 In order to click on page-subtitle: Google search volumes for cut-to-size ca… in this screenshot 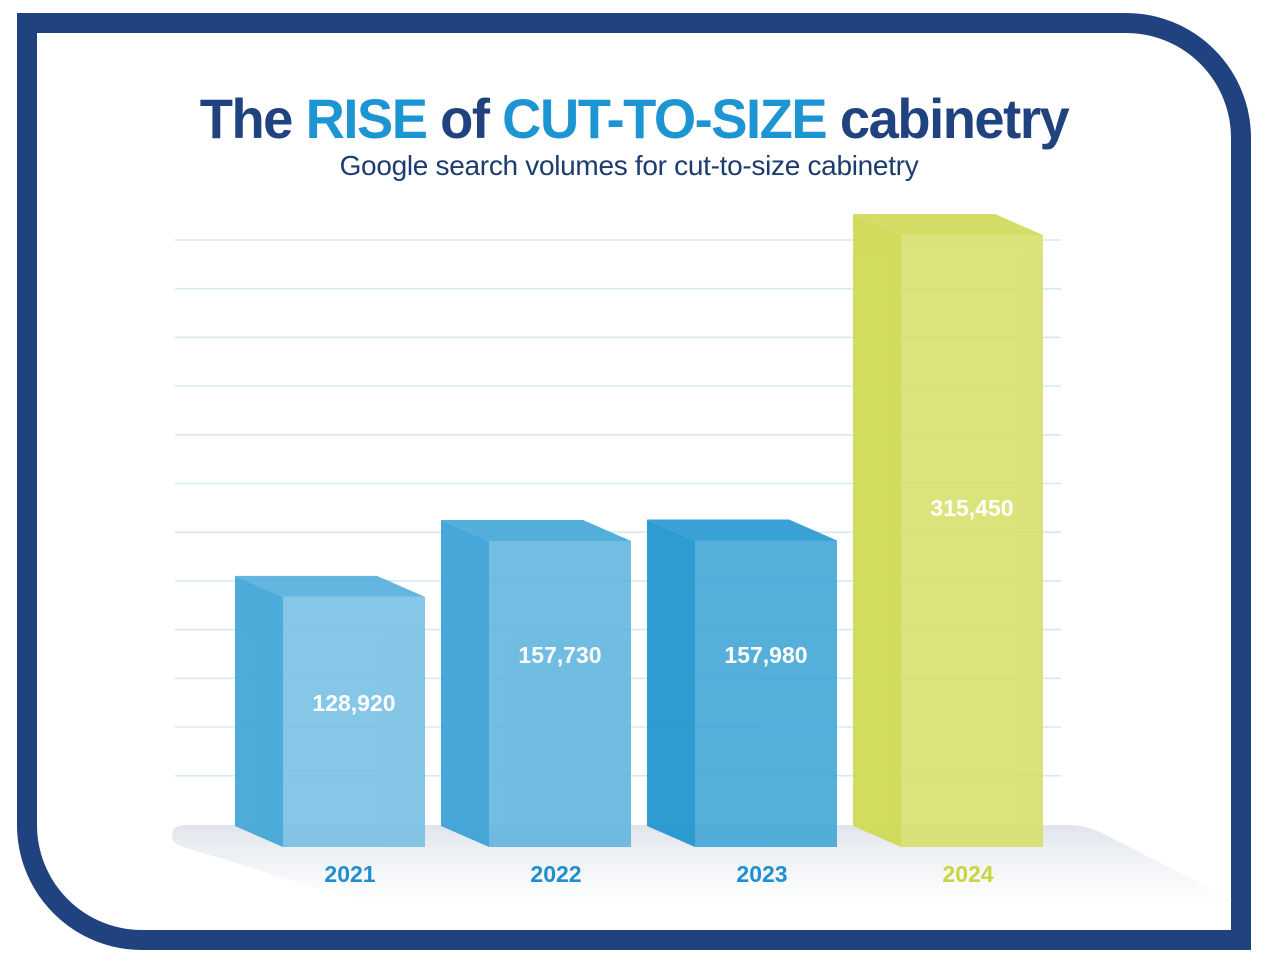, I will do `click(629, 165)`.